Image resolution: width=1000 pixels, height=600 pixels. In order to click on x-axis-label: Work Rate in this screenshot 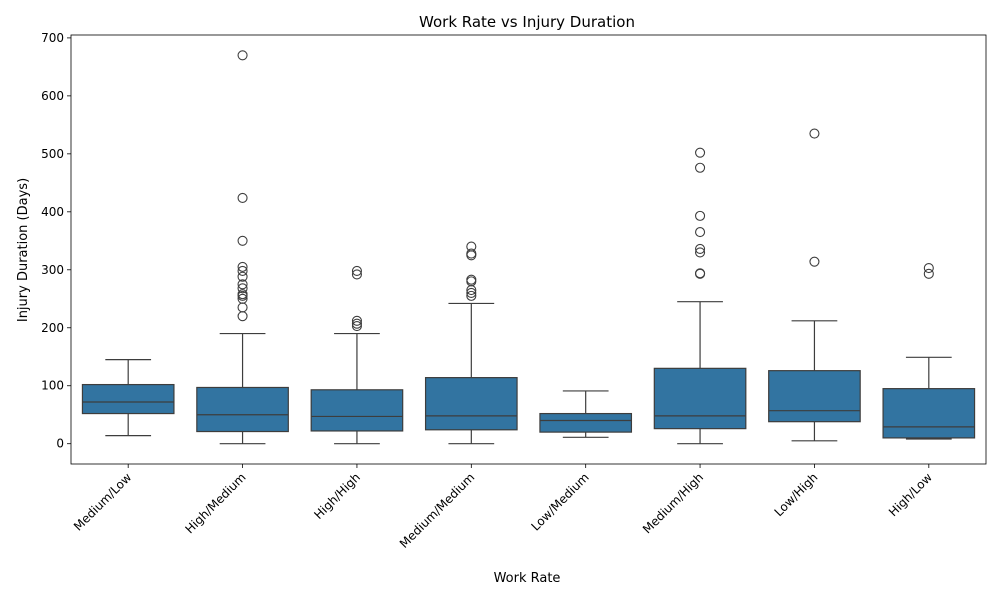, I will do `click(527, 578)`.